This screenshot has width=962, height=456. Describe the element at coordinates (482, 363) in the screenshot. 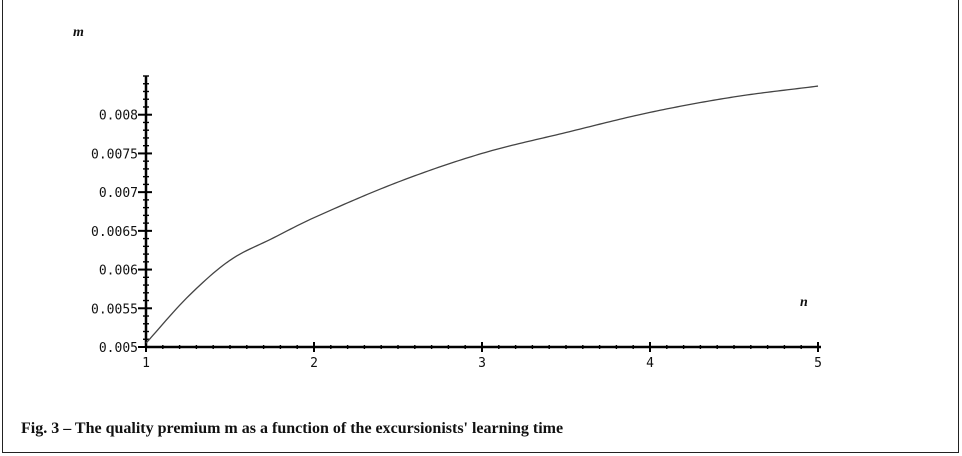

I see `x-tick-label: 3` at that location.